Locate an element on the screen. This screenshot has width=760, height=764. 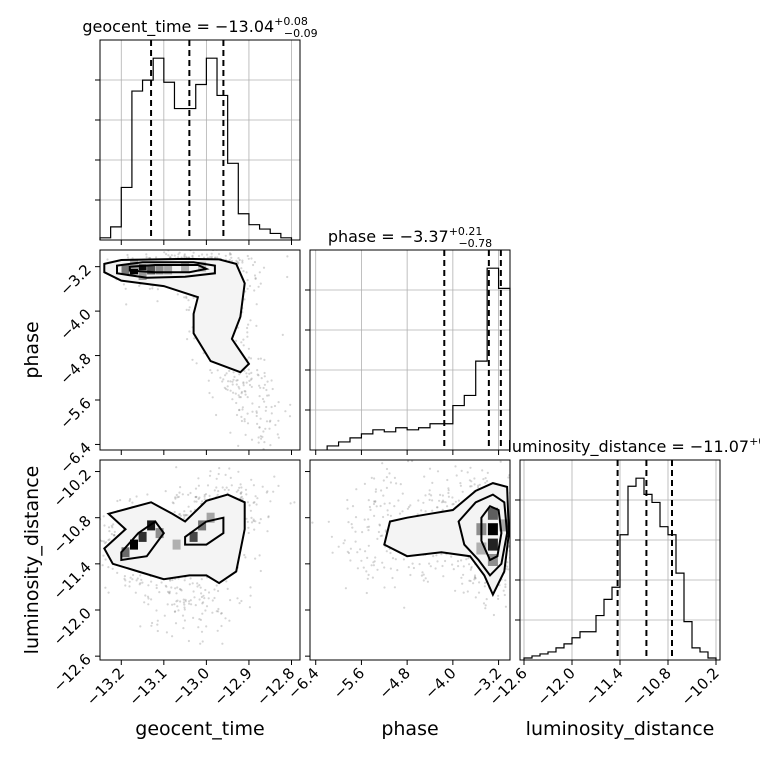
dp-region-fill is located at coordinates (446, 539).